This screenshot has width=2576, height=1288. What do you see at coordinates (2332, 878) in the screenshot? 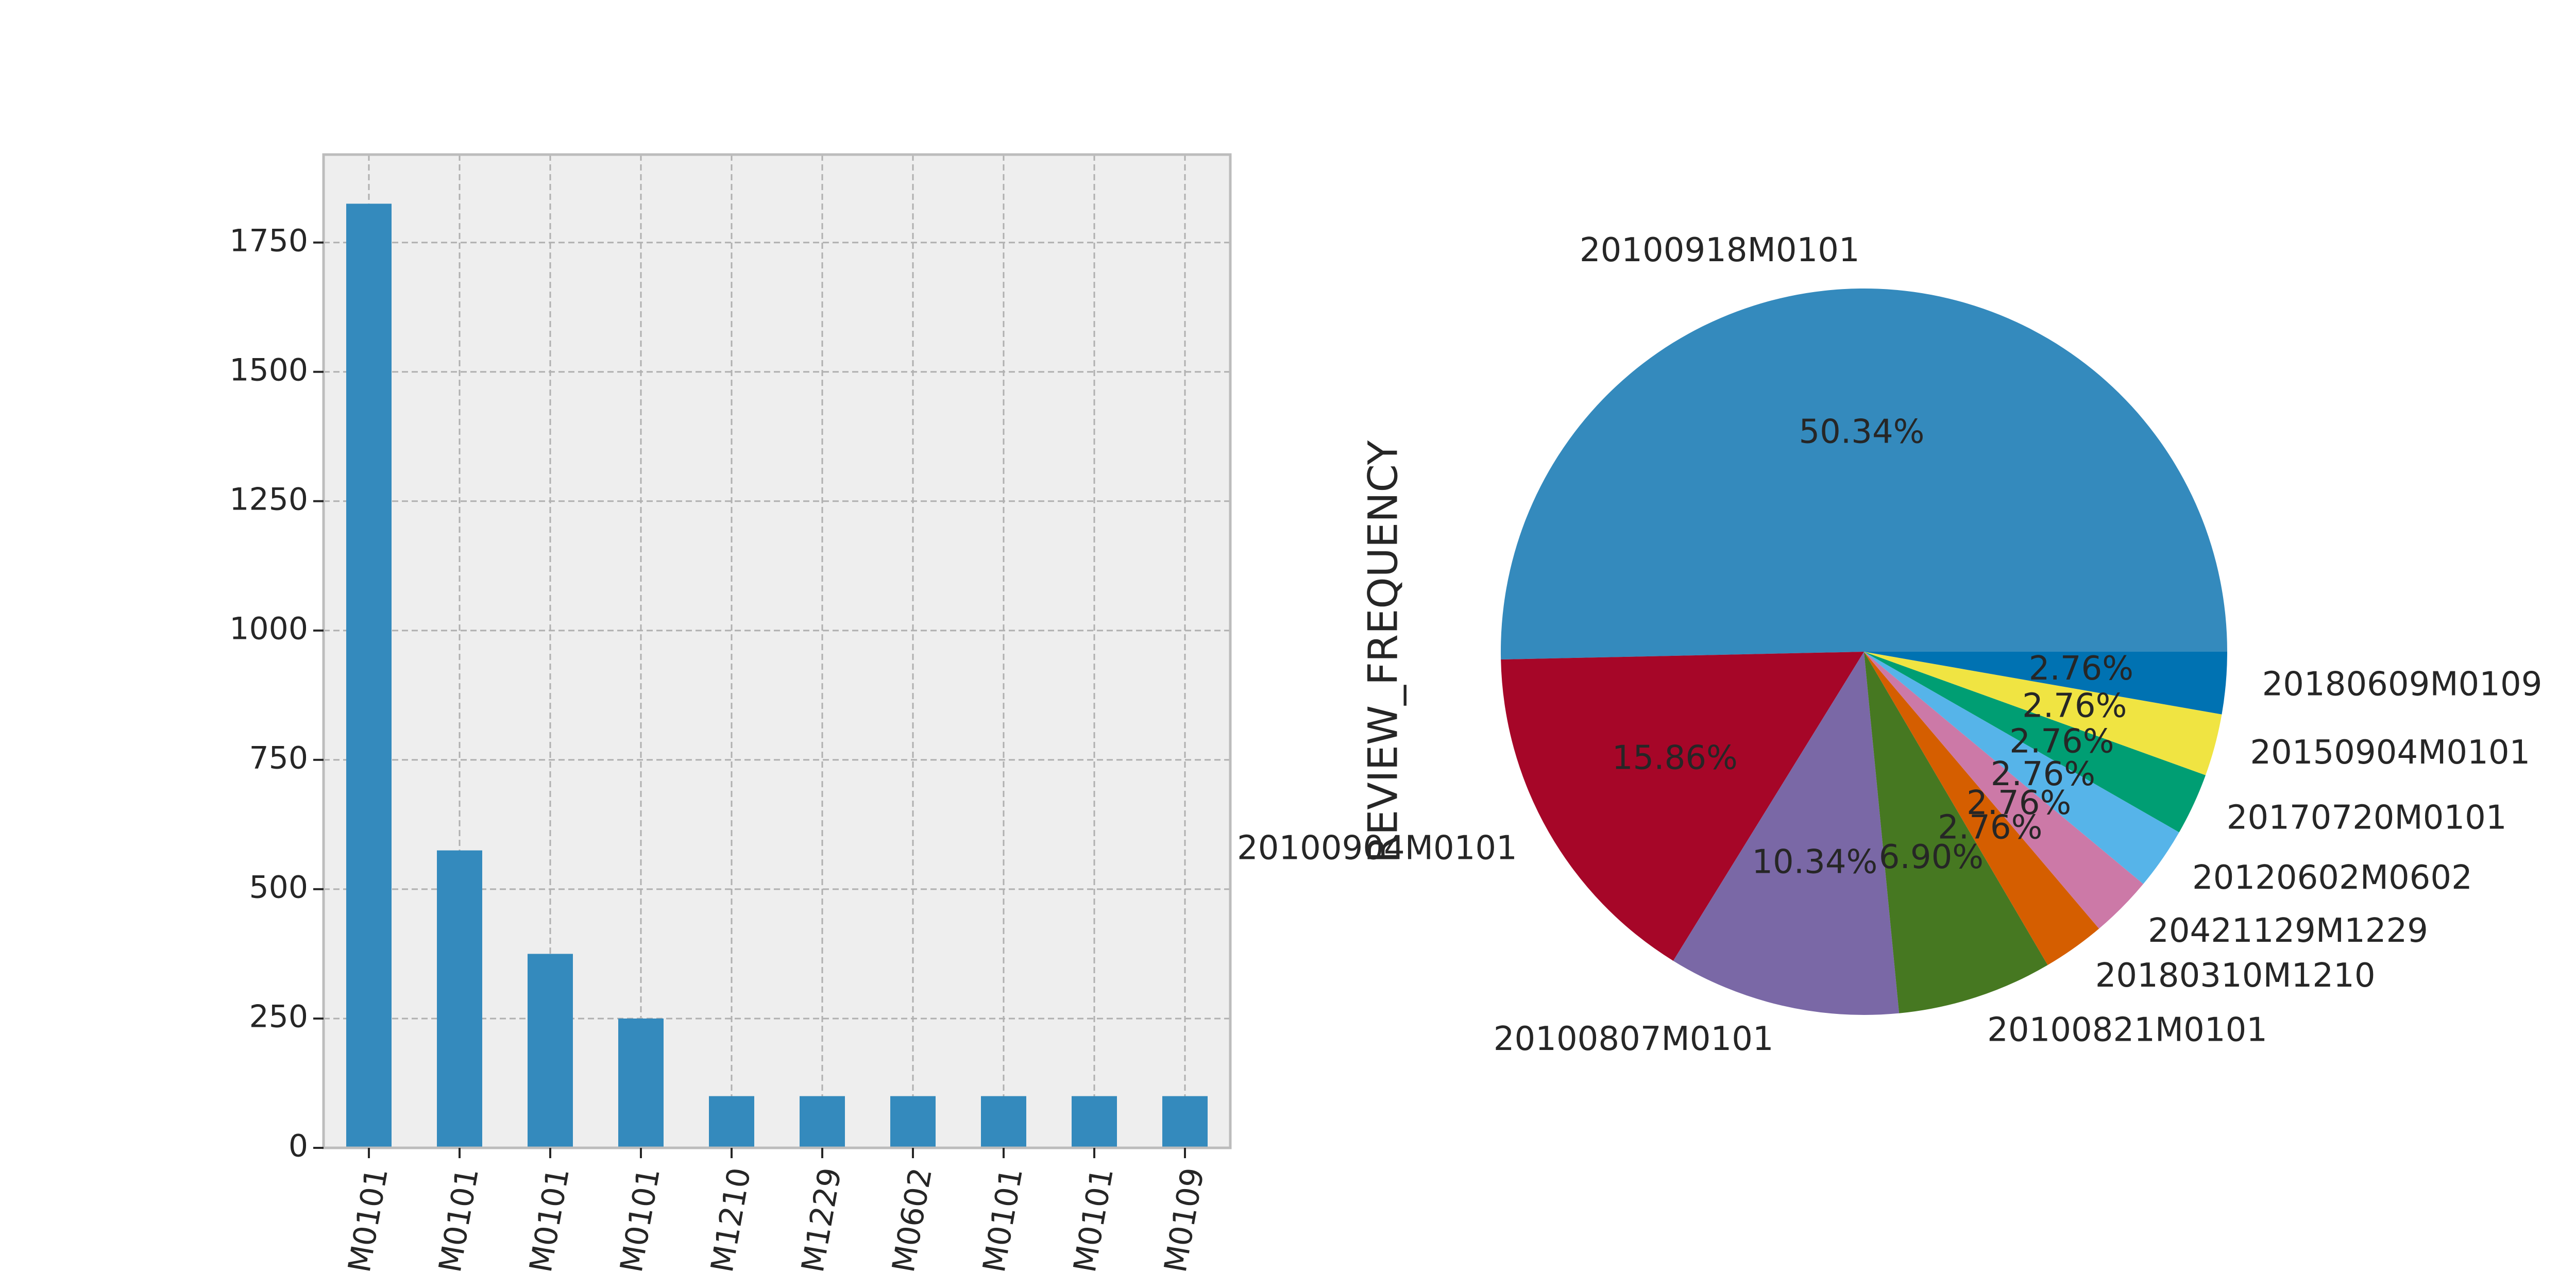
I see `pie-slice-label: 20120602M0602` at bounding box center [2332, 878].